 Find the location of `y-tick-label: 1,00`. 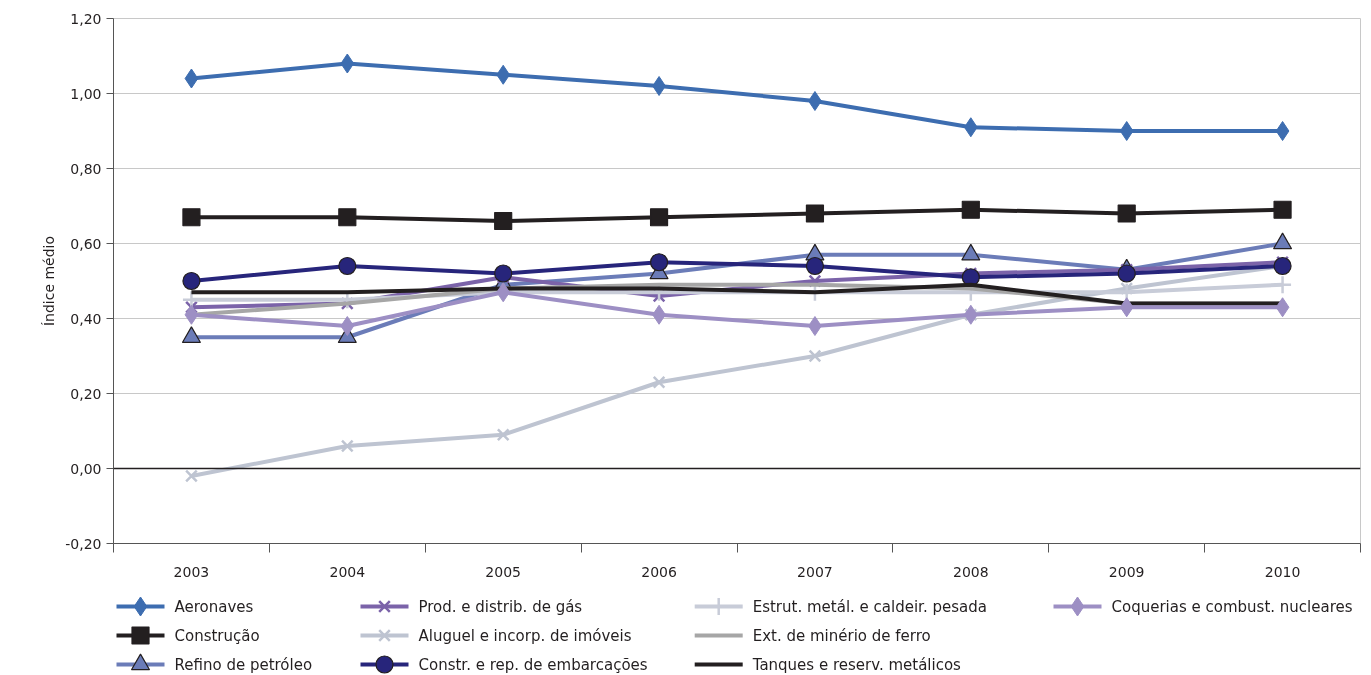

y-tick-label: 1,00 is located at coordinates (86, 93).